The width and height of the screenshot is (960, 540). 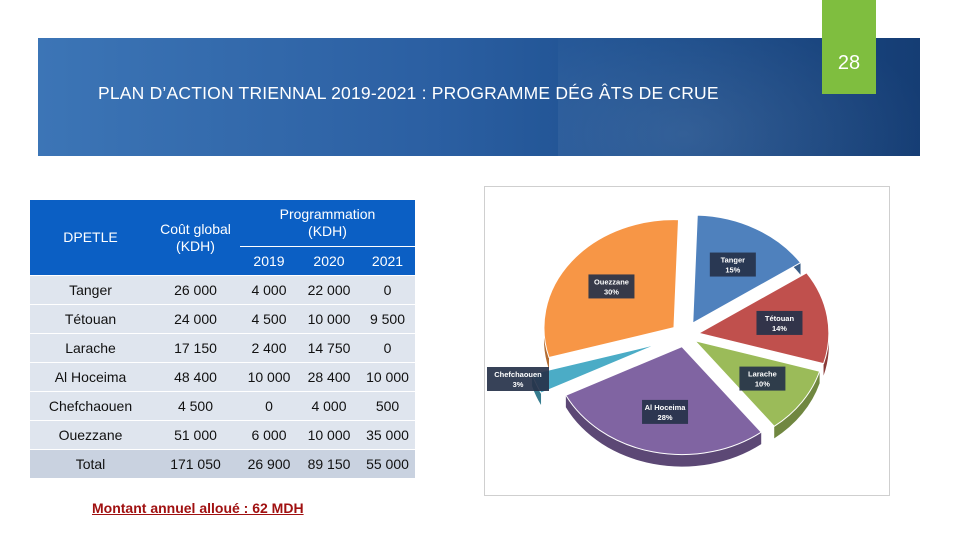 What do you see at coordinates (849, 47) in the screenshot?
I see `page-number-tab` at bounding box center [849, 47].